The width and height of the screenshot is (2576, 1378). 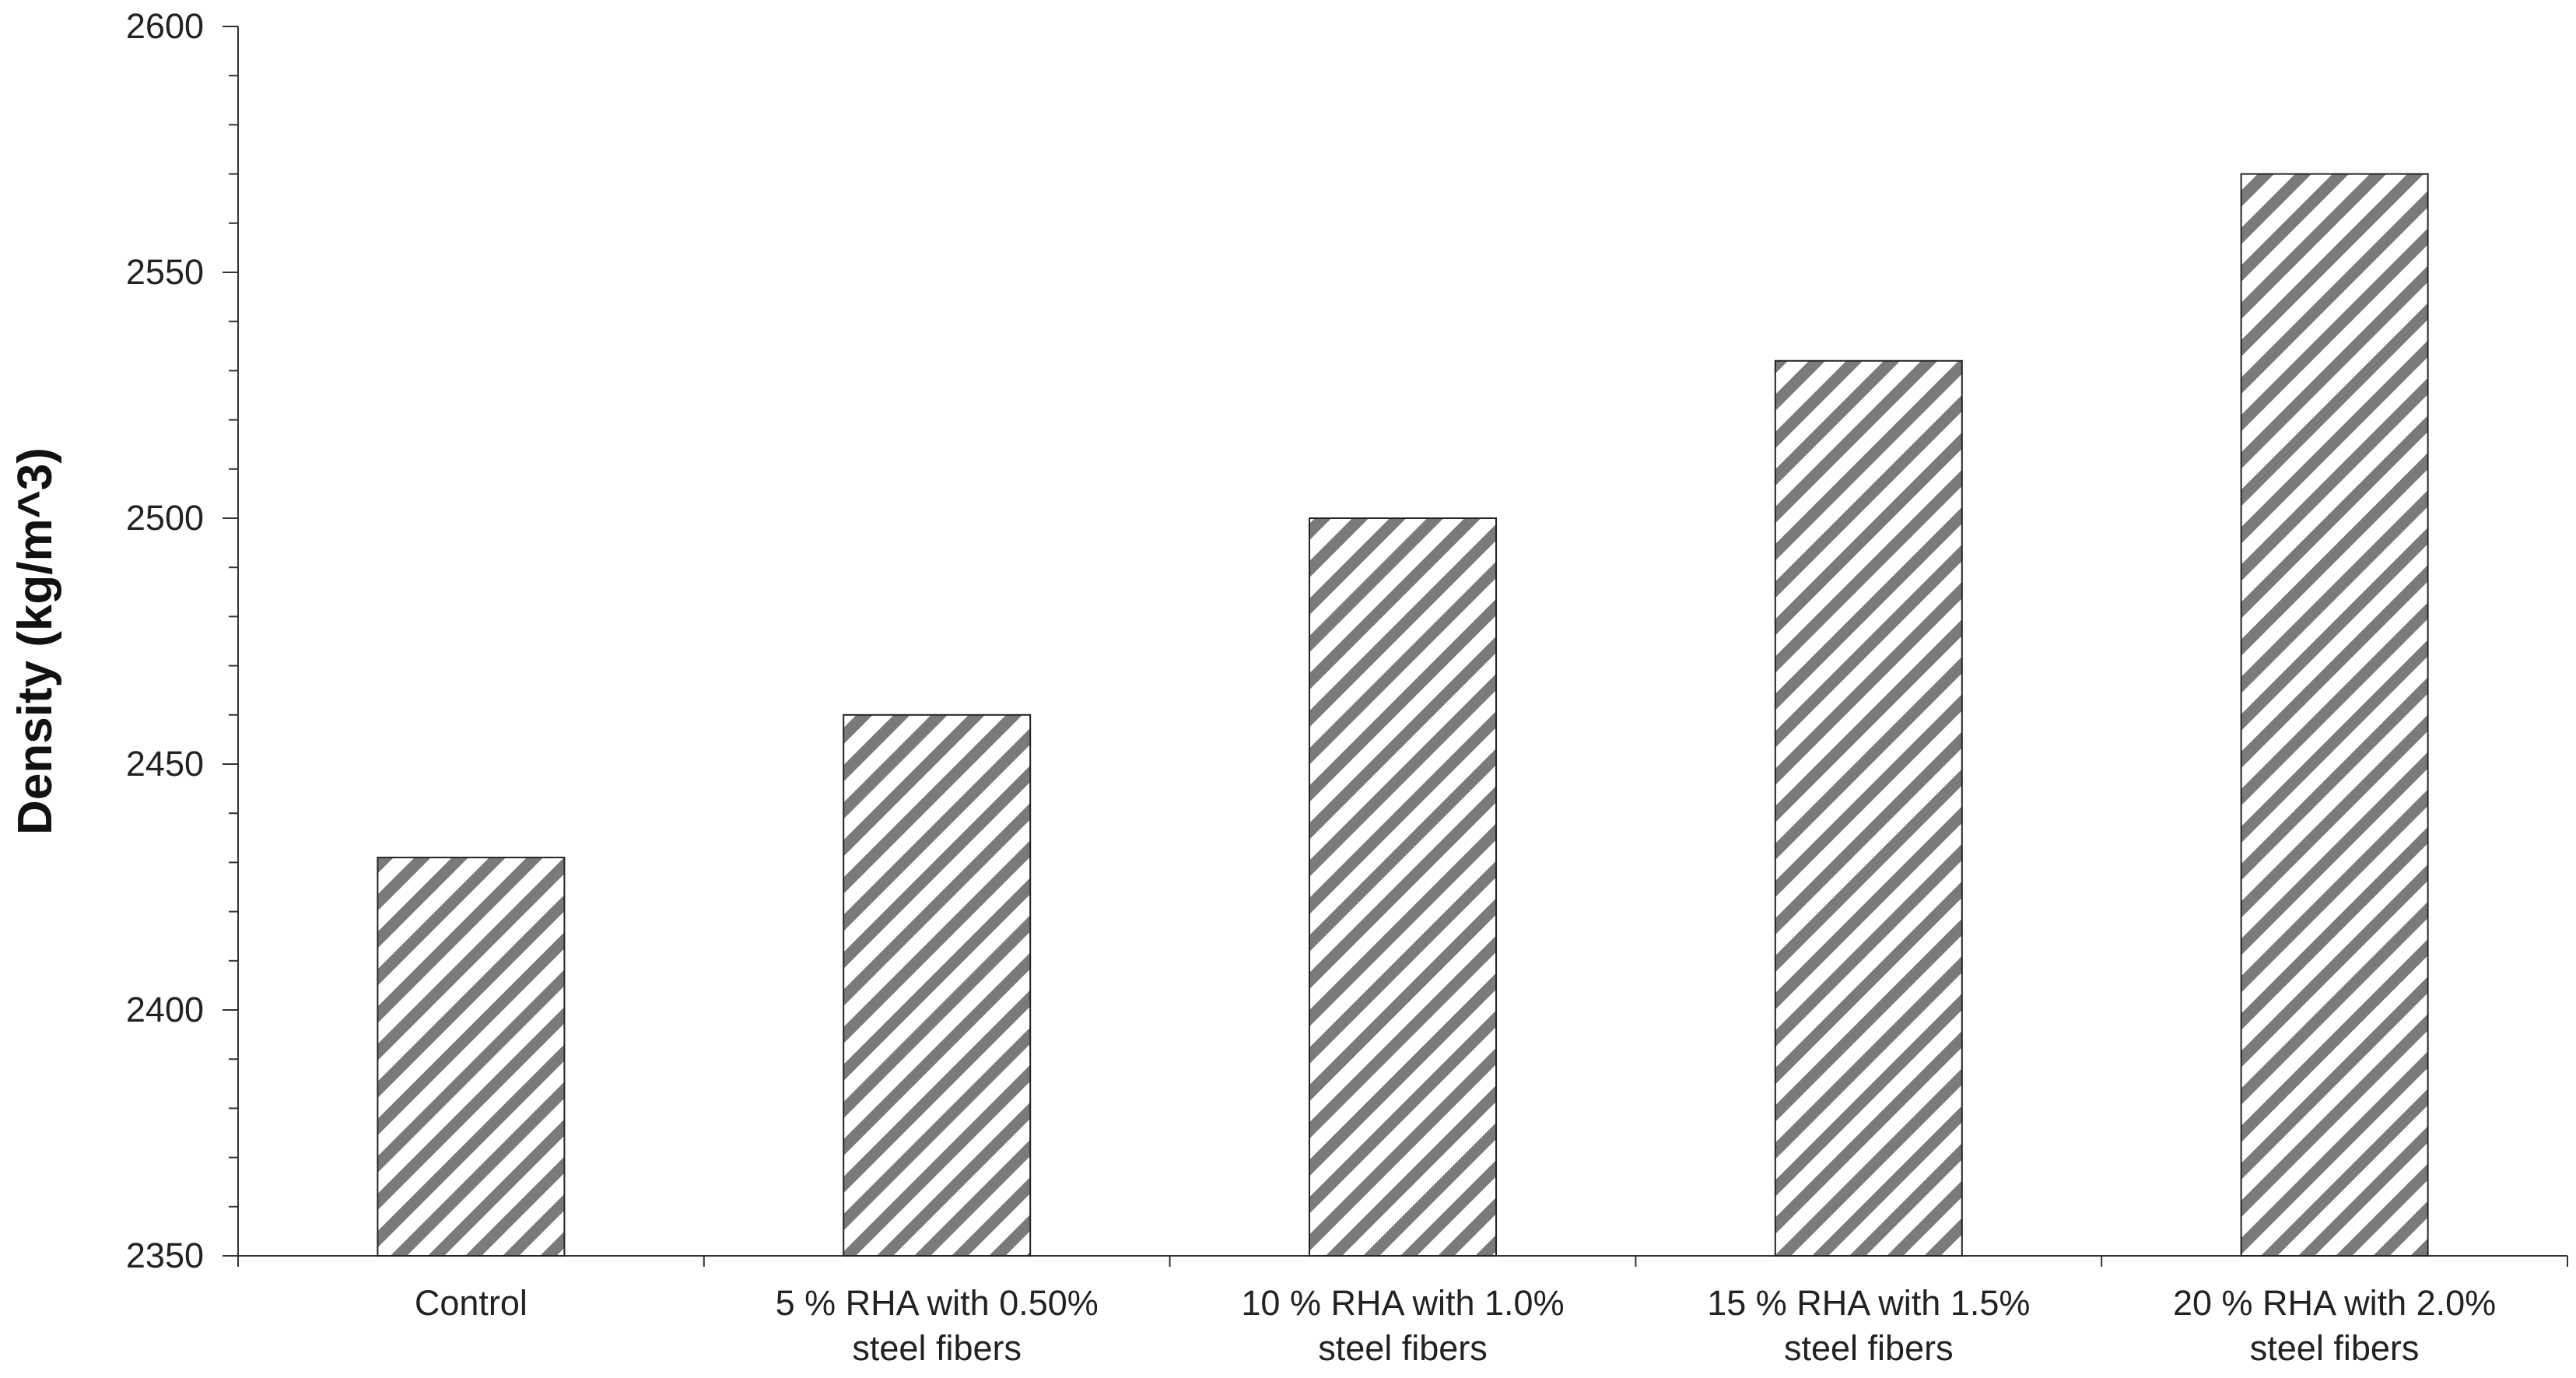 What do you see at coordinates (165, 26) in the screenshot?
I see `y-tick-label: 2600` at bounding box center [165, 26].